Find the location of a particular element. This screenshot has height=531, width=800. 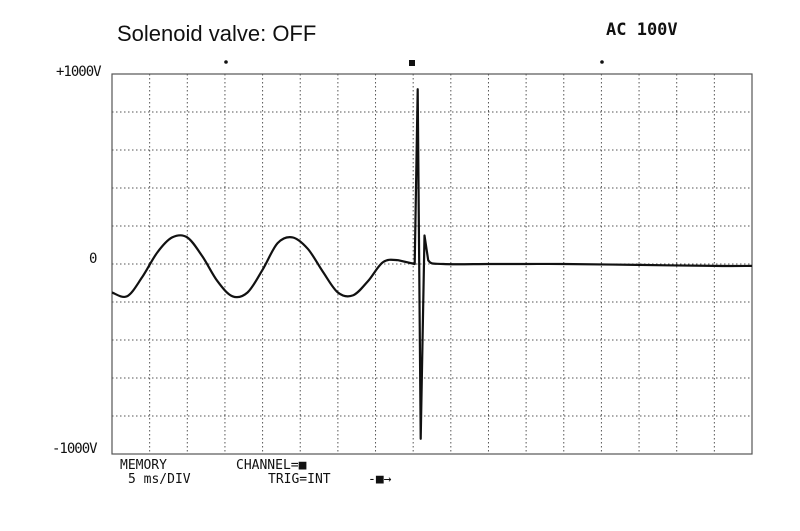

chart-title: Solenoid valve: OFF is located at coordinates (217, 33).